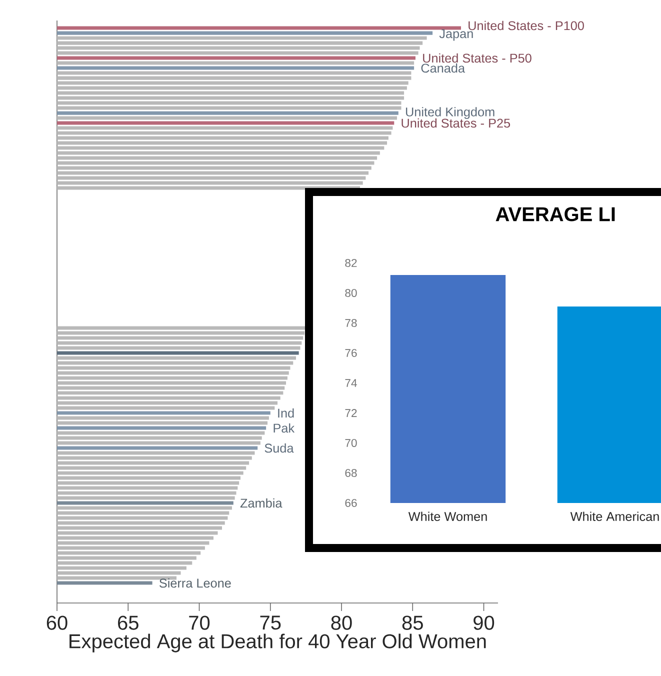 Image resolution: width=661 pixels, height=676 pixels. What do you see at coordinates (351, 383) in the screenshot?
I see `y-tick-label: 74` at bounding box center [351, 383].